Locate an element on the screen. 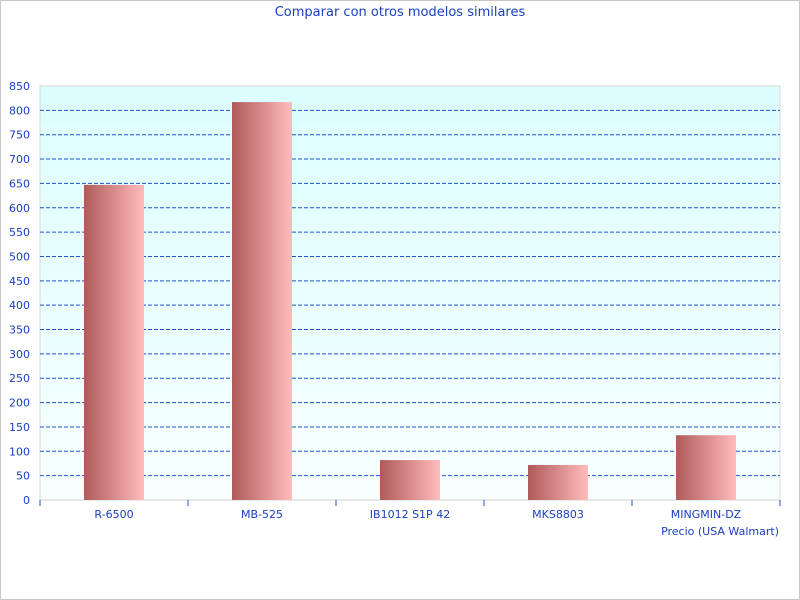  y-tick-label: 850 is located at coordinates (19, 86).